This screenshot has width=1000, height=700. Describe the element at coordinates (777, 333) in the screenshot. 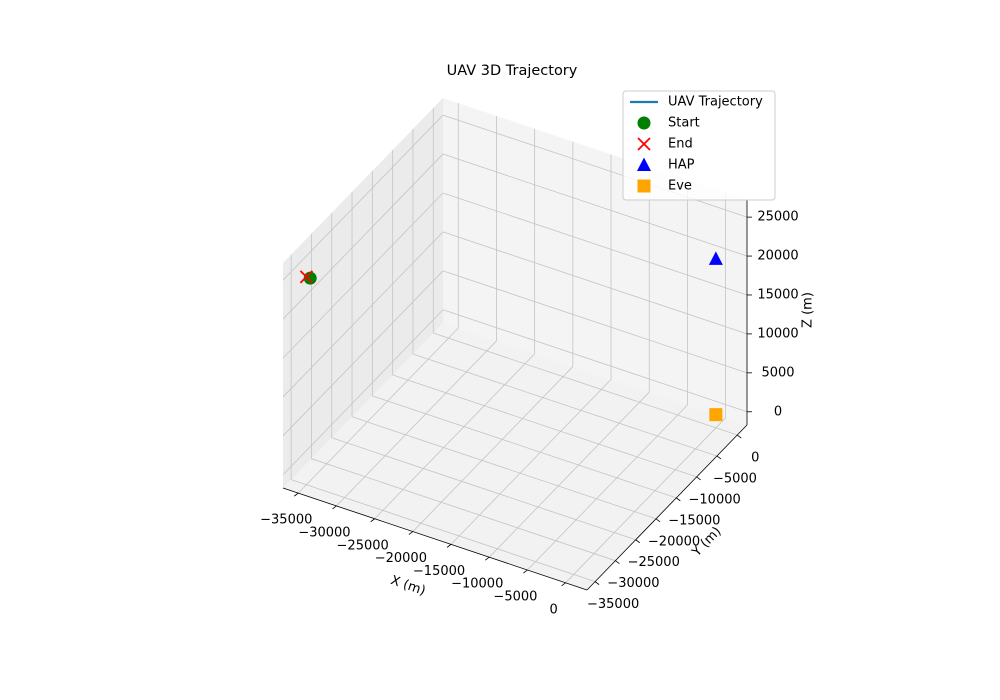

I see `z-tick-label: 10000` at that location.